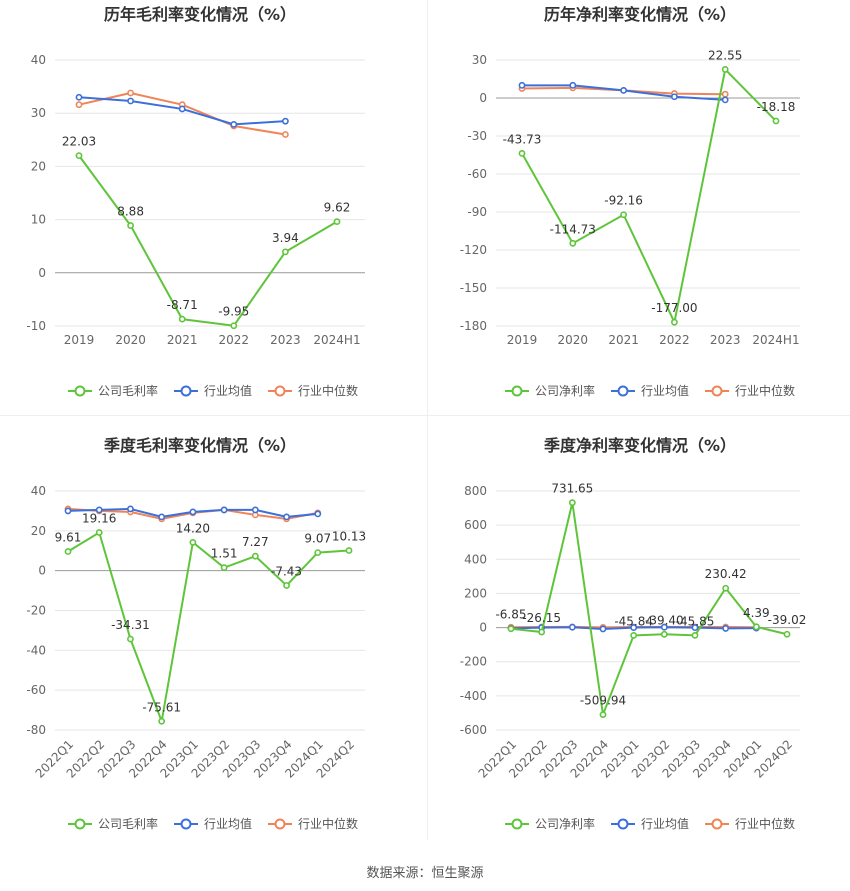 Image resolution: width=850 pixels, height=891 pixels. Describe the element at coordinates (473, 250) in the screenshot. I see `y-tick-label: -120` at that location.